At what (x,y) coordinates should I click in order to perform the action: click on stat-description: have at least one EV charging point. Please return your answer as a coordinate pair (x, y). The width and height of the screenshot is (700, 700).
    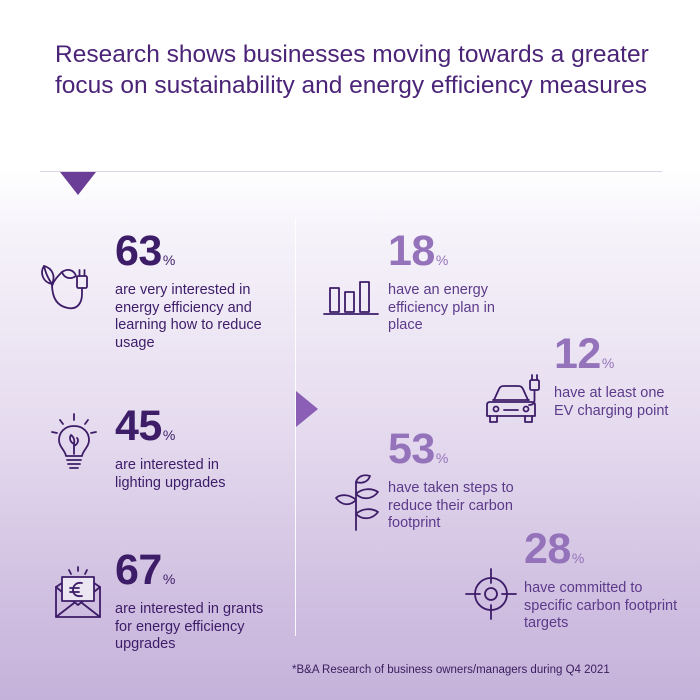
    Looking at the image, I should click on (611, 402).